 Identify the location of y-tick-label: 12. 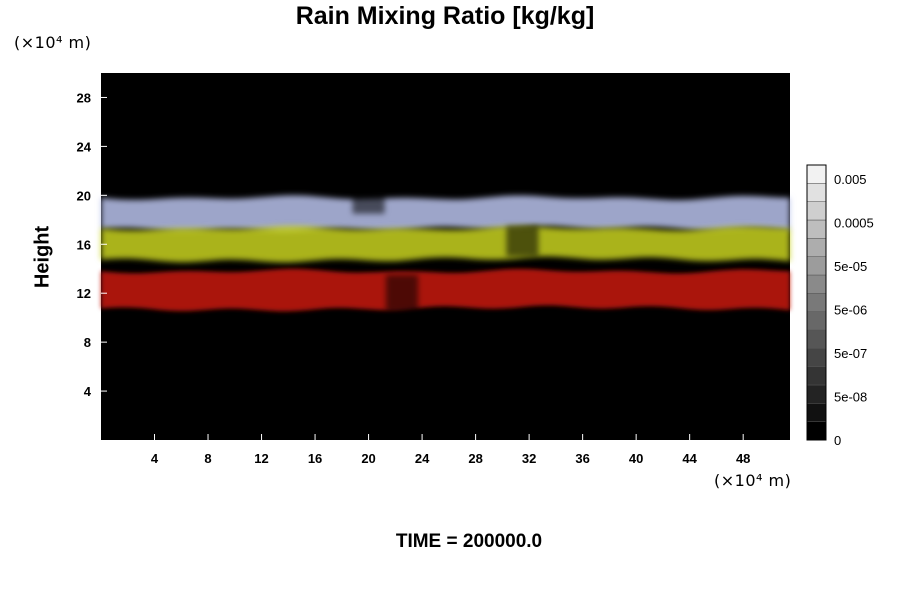
(84, 293).